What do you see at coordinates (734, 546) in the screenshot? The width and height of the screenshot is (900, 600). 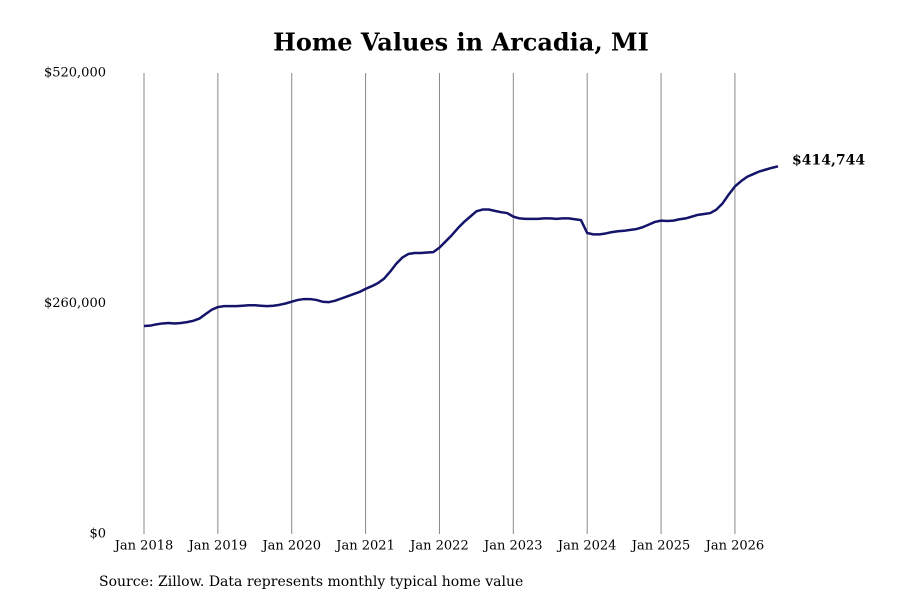 I see `x-tick-label: Jan 2026` at bounding box center [734, 546].